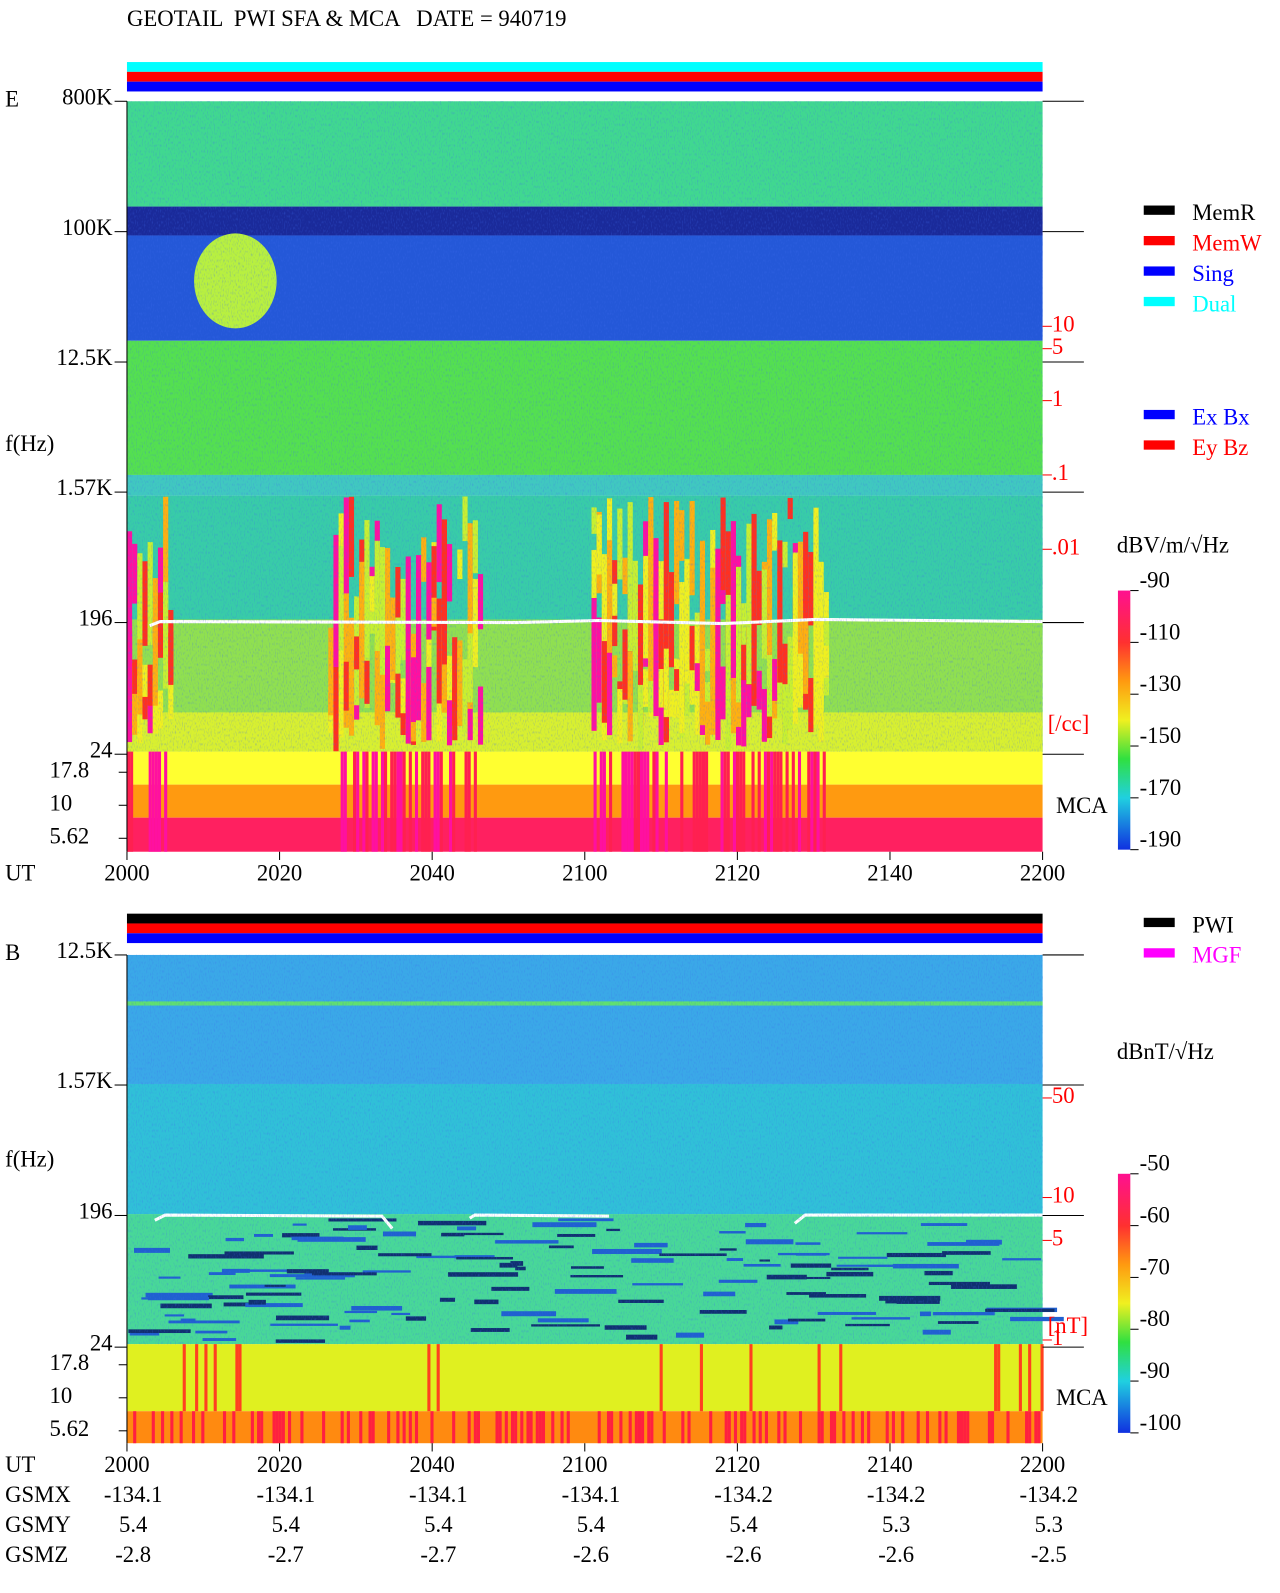 This screenshot has width=1280, height=1593. I want to click on legend-label: MemW, so click(1227, 242).